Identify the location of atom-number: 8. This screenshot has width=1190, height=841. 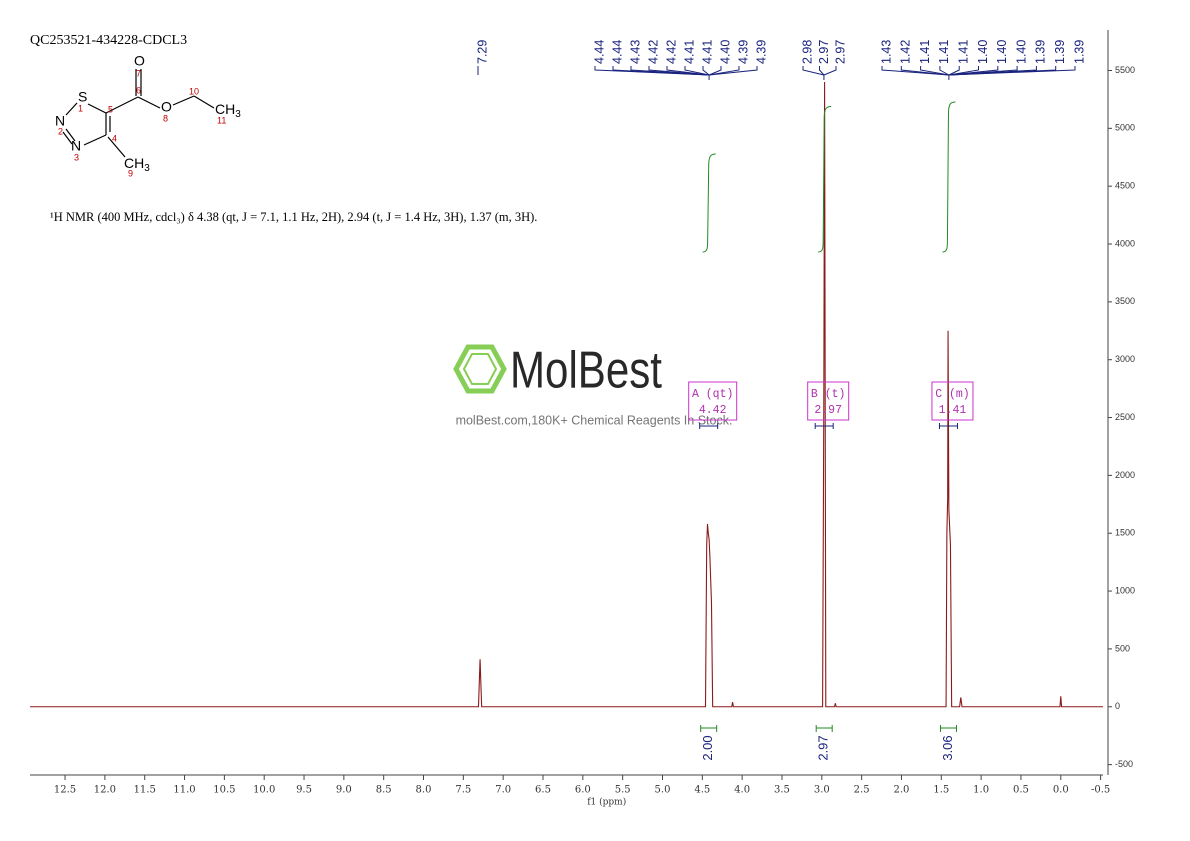
(165, 118).